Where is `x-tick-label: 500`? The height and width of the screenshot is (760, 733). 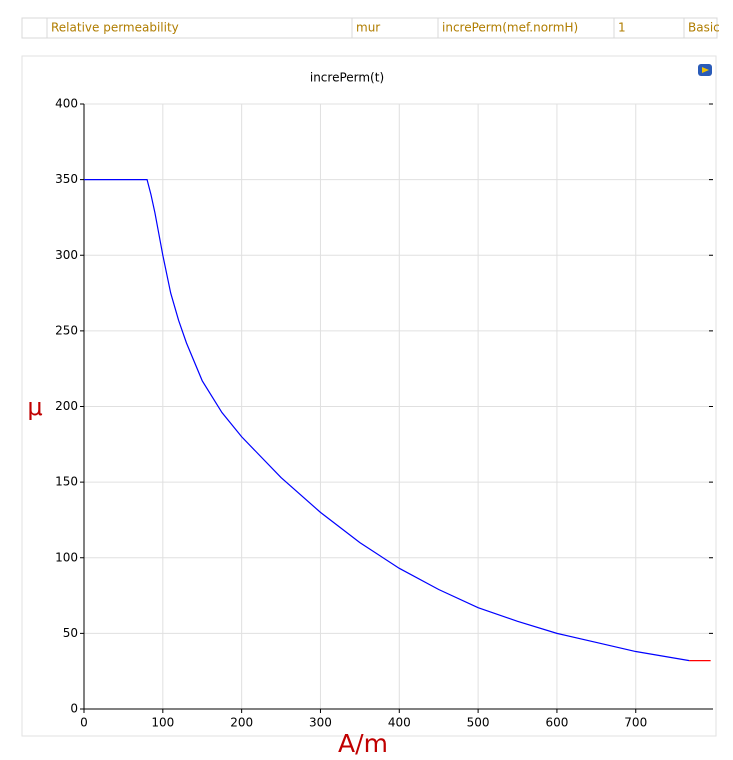 x-tick-label: 500 is located at coordinates (478, 723).